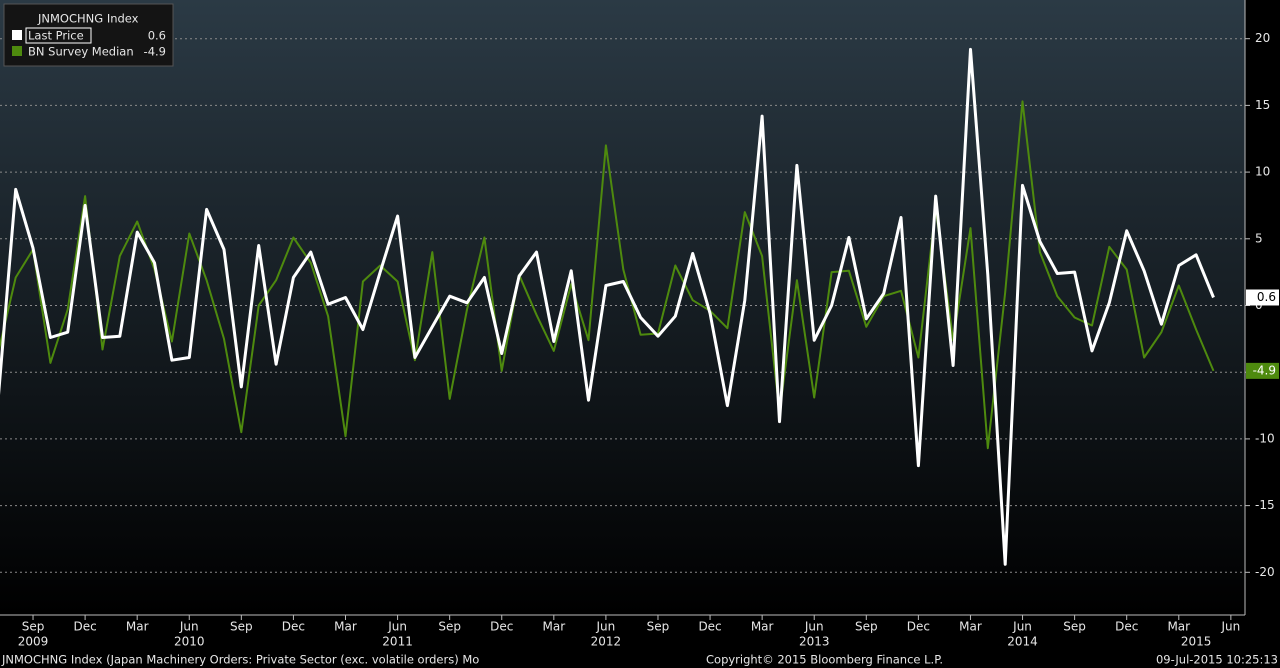  I want to click on legend-label: Last Price, so click(56, 36).